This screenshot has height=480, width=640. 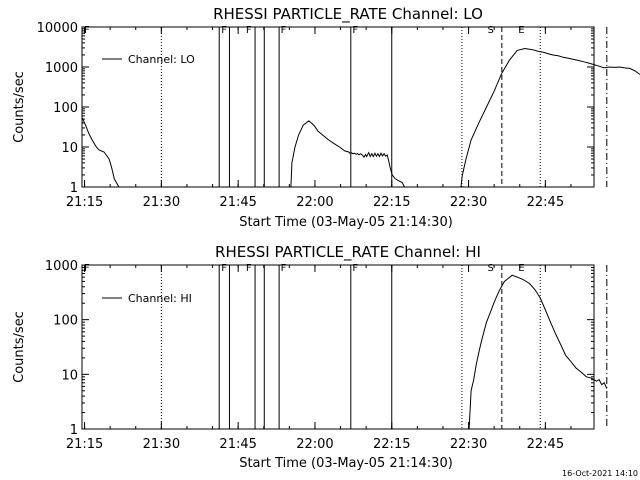 I want to click on panel-hi-x-axis-label: Start Time (03-May-05 21:14:30), so click(x=346, y=463).